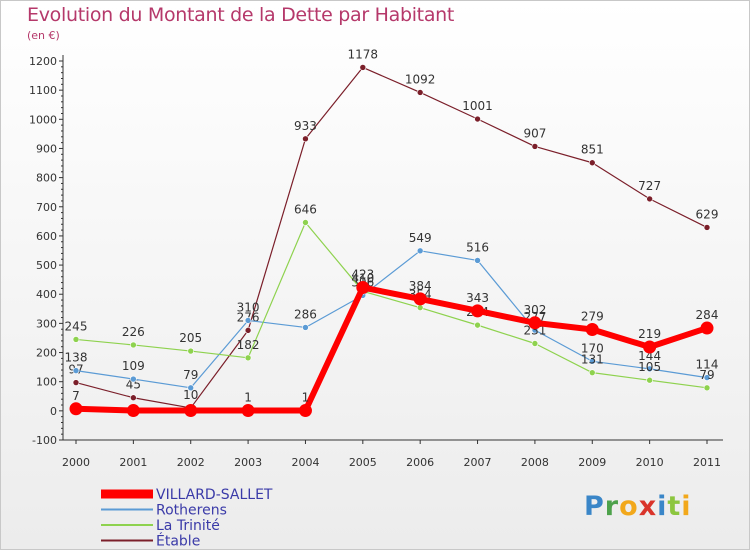 The image size is (750, 550). Describe the element at coordinates (534, 133) in the screenshot. I see `data-label: 907` at that location.